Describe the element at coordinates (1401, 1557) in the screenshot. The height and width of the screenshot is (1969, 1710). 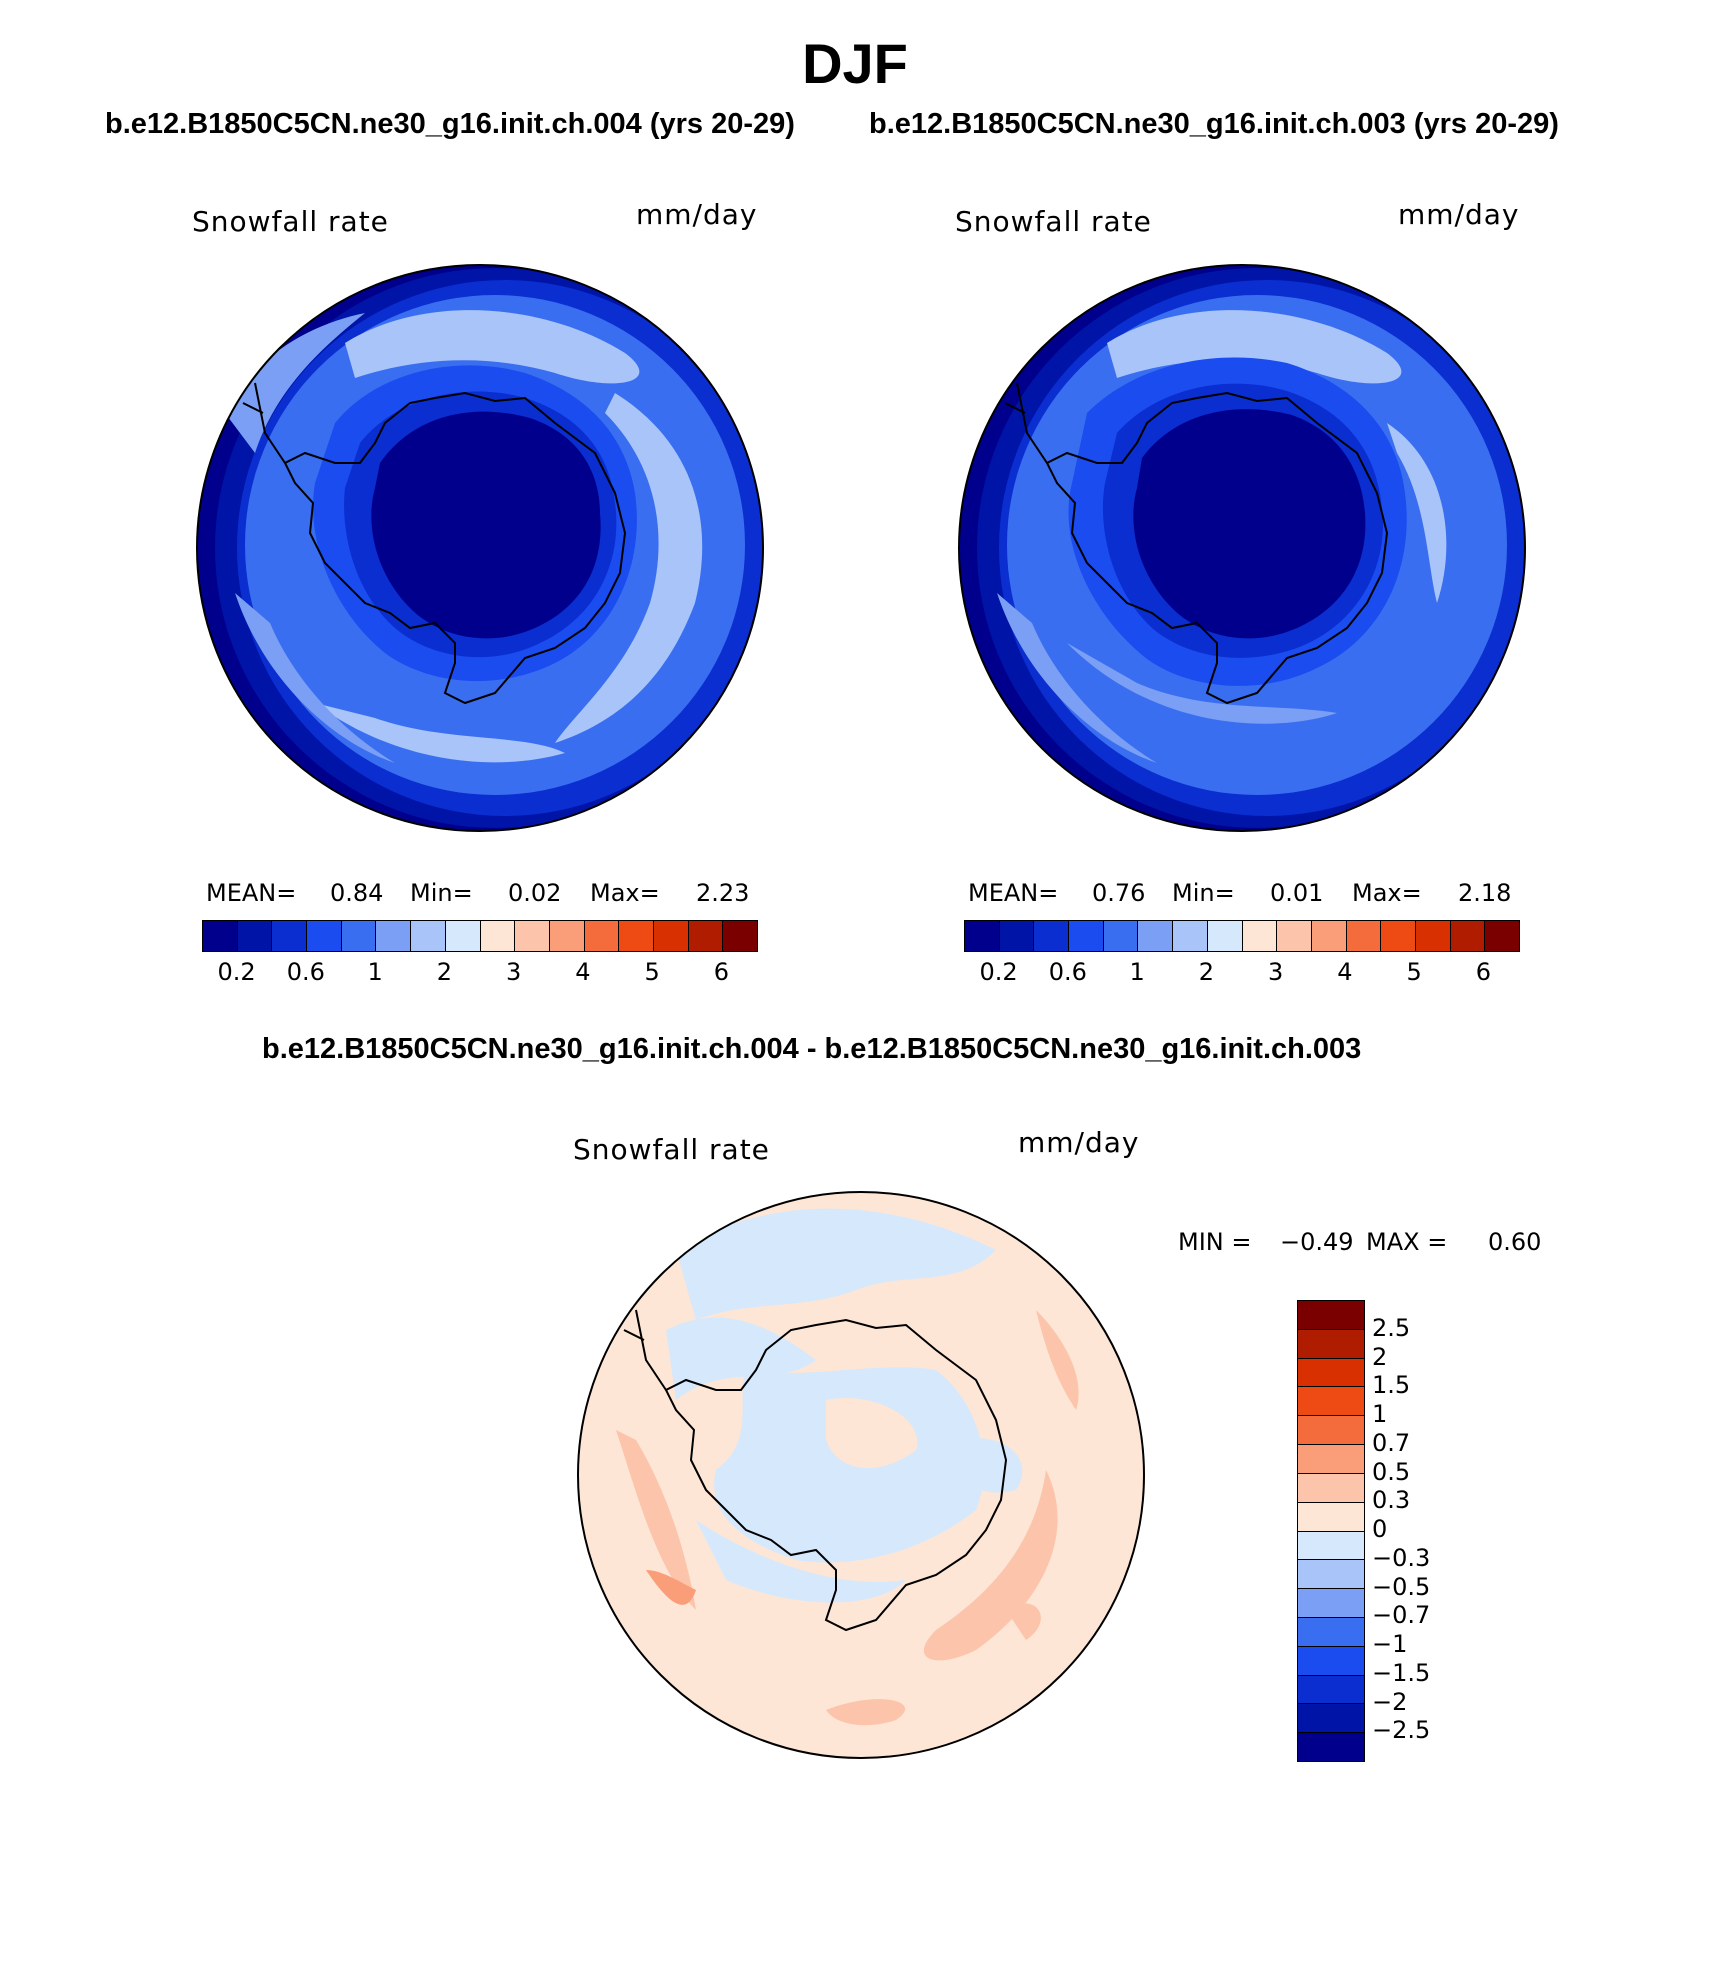
I see `diff-colorbar-tick-label: −0.3` at that location.